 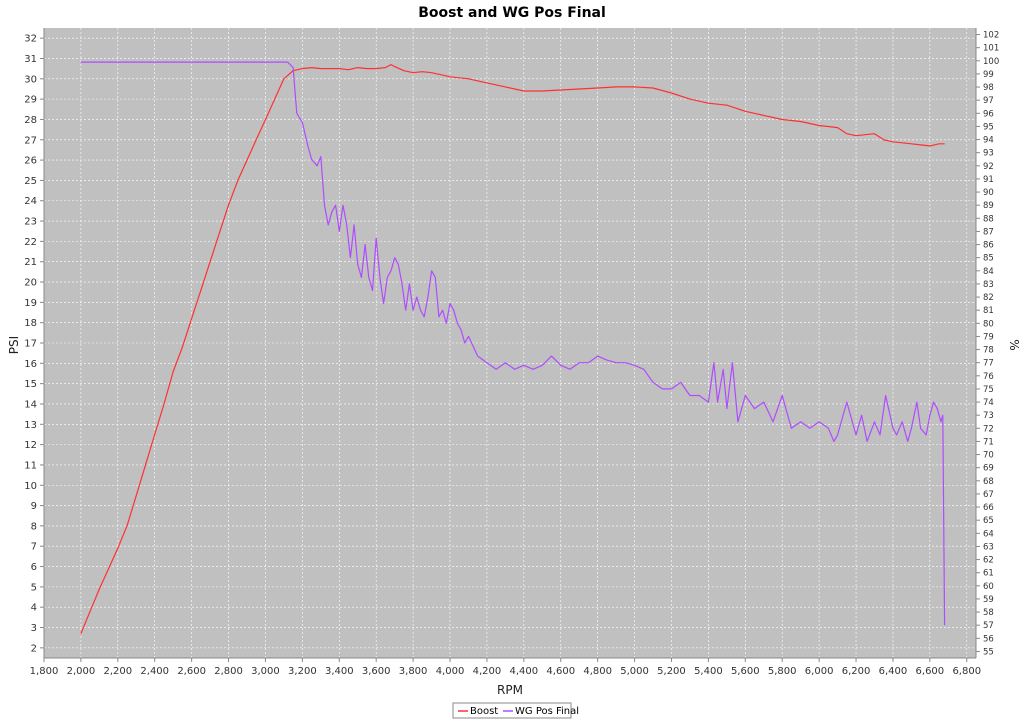 I want to click on y-tick-label: 31, so click(x=30, y=59).